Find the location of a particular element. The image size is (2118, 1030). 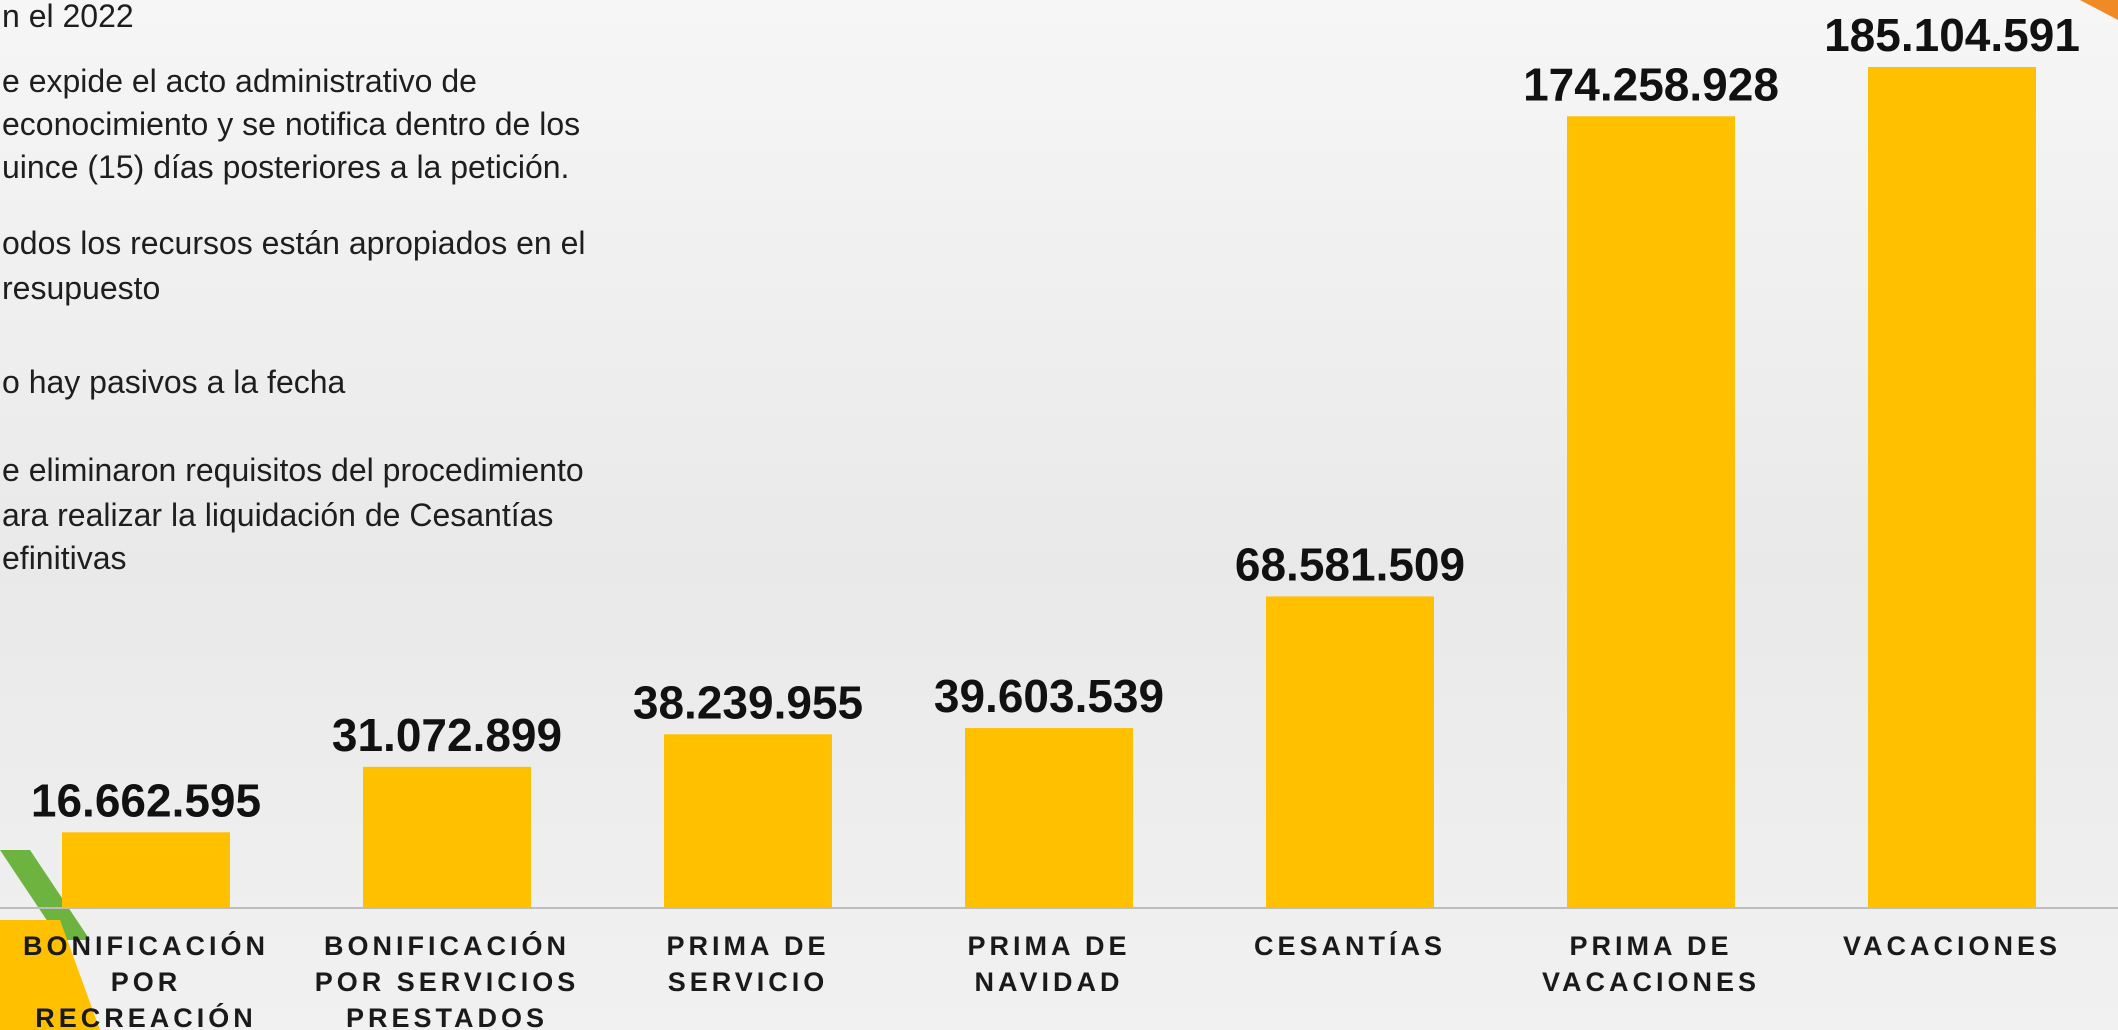

value-label: 16.662.595 is located at coordinates (146, 800).